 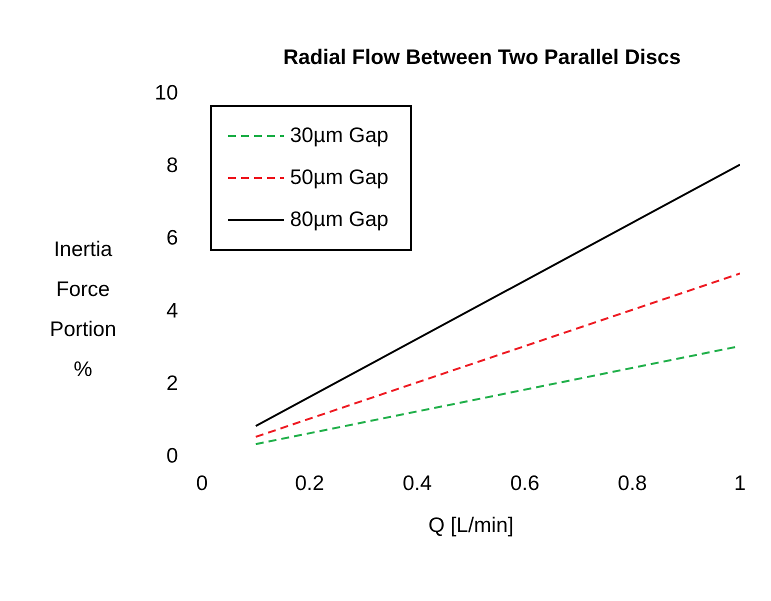 I want to click on y-tick-label: 0, so click(x=172, y=456).